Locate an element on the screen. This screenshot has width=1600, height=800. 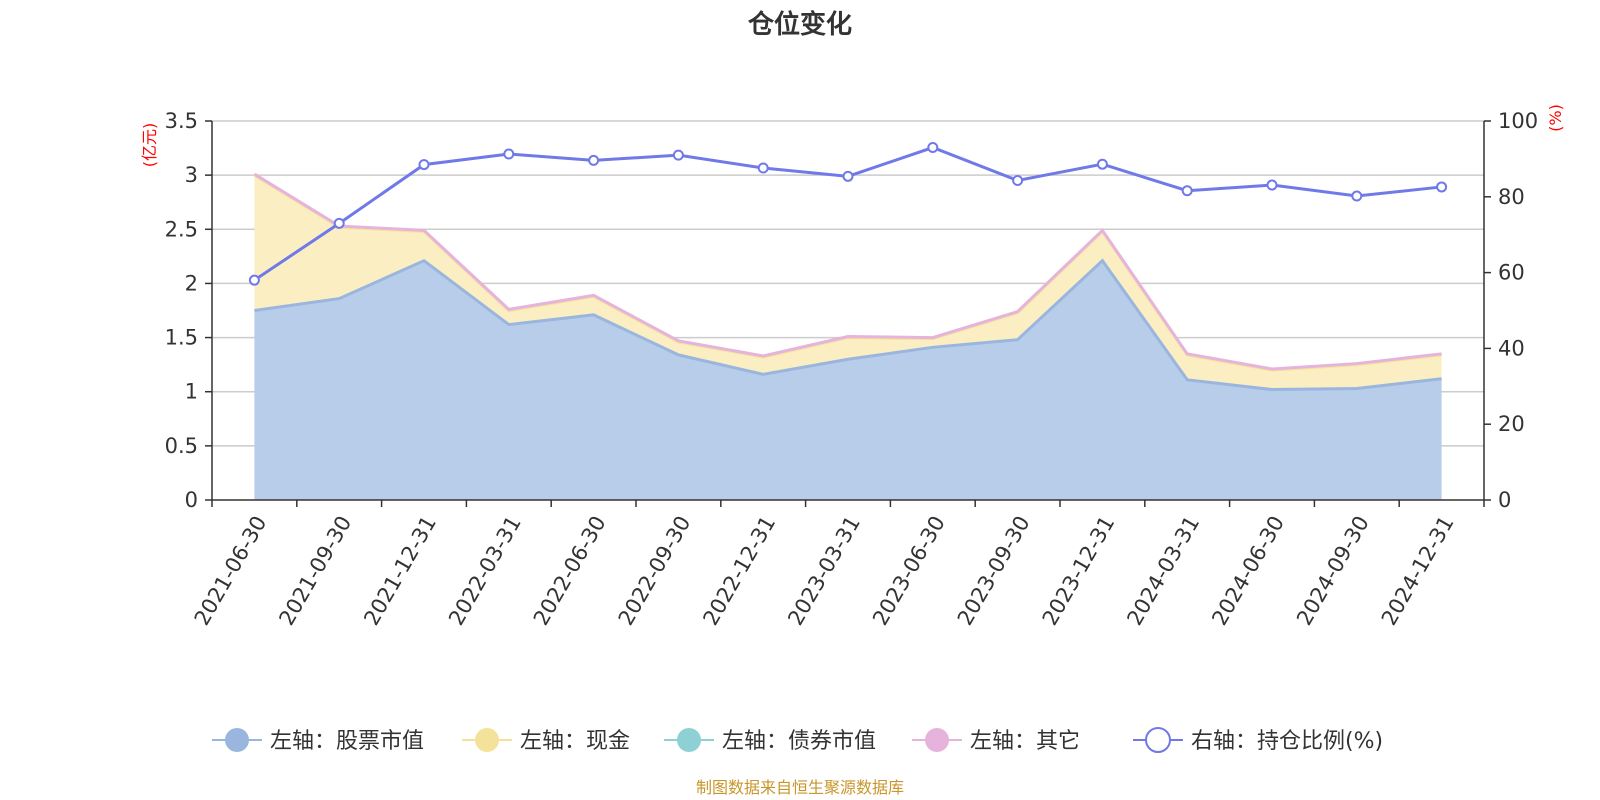
line-左轴：股票市值 is located at coordinates (848, 325).